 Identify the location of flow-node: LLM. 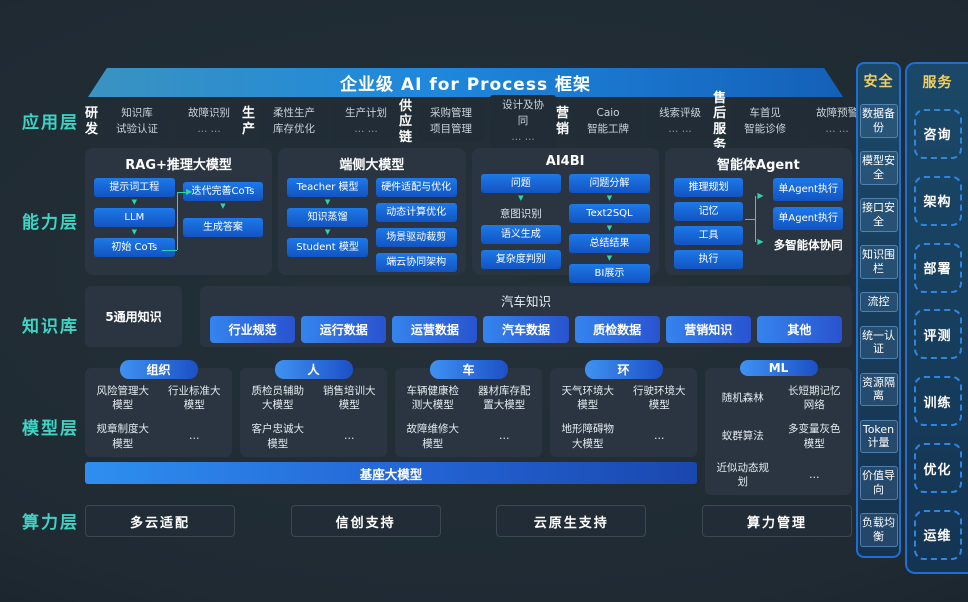
(134, 218).